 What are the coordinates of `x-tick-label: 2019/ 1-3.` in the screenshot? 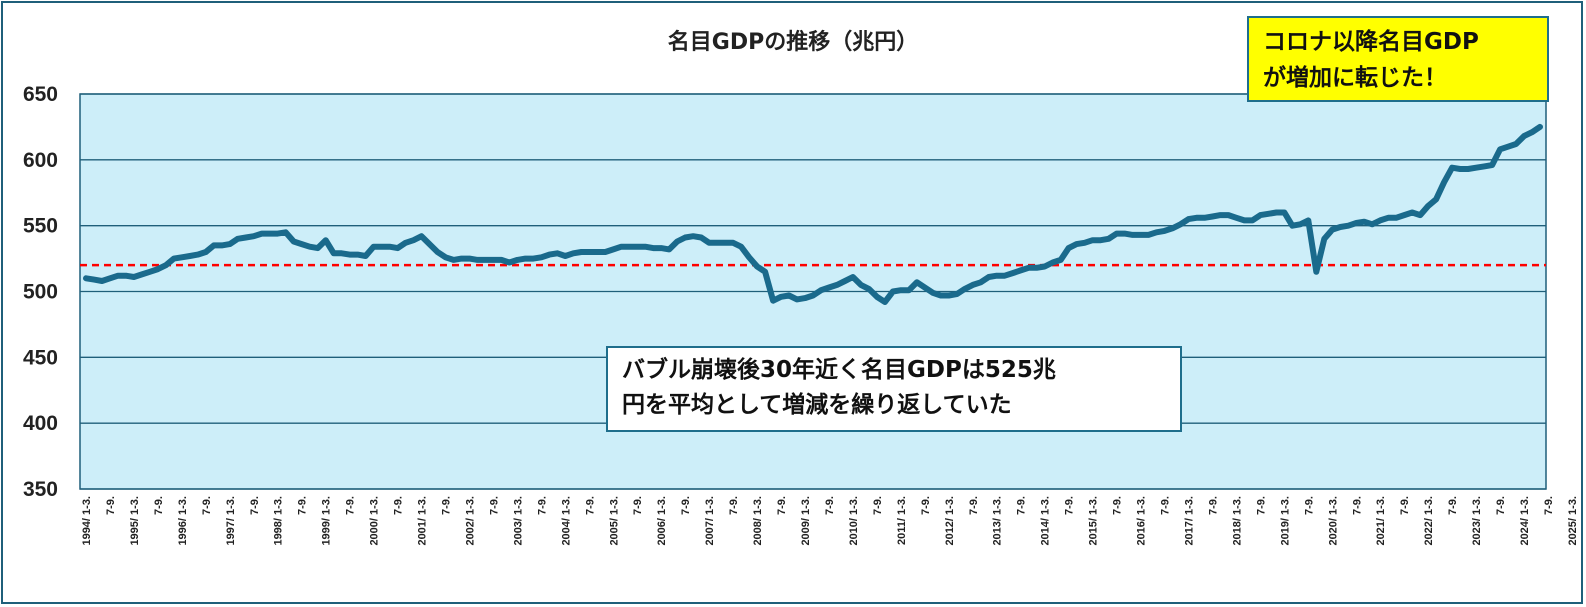 It's located at (1285, 521).